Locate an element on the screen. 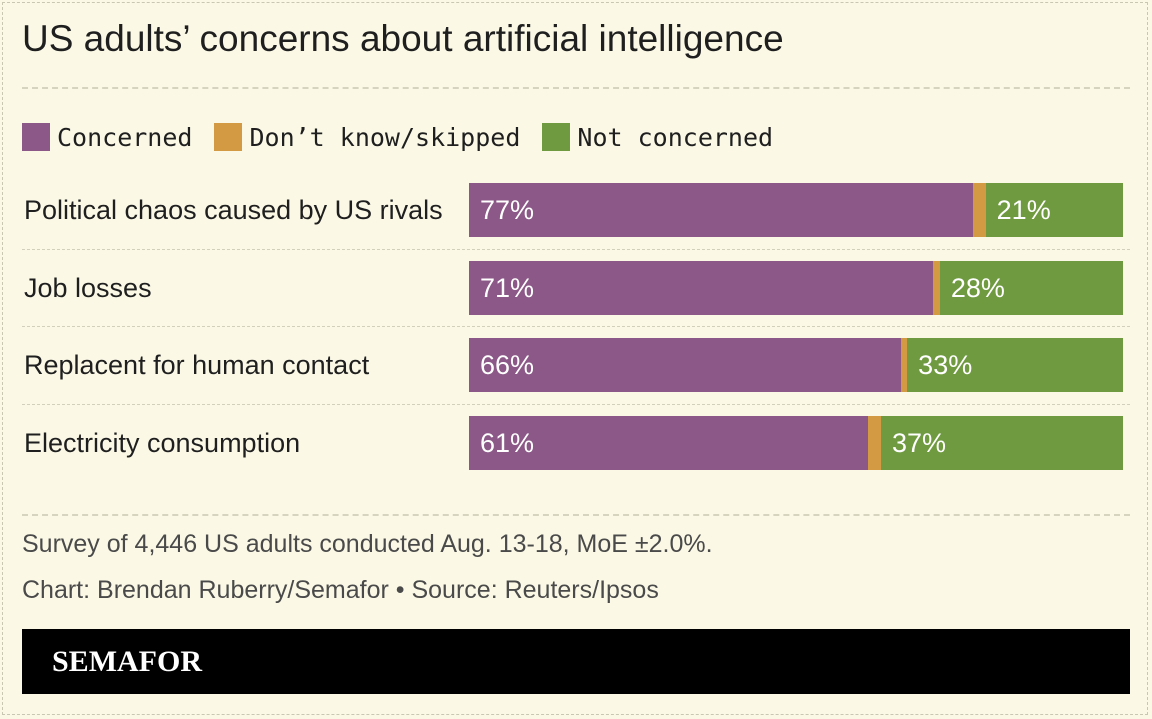  legend-swatch-dont-know is located at coordinates (228, 137).